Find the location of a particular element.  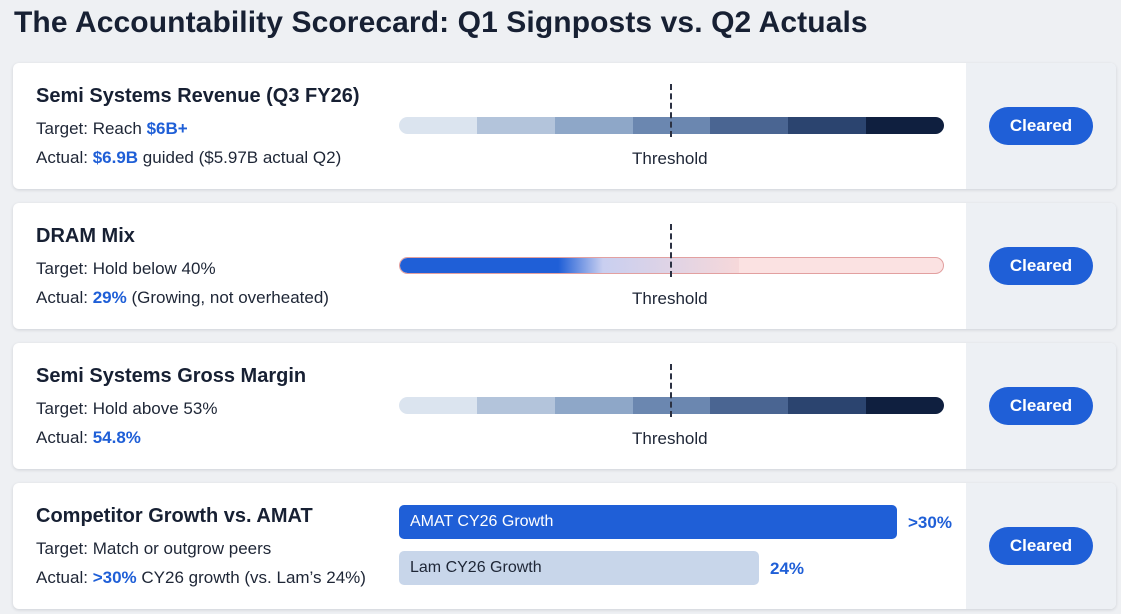

target-text: Reach is located at coordinates (119, 128).